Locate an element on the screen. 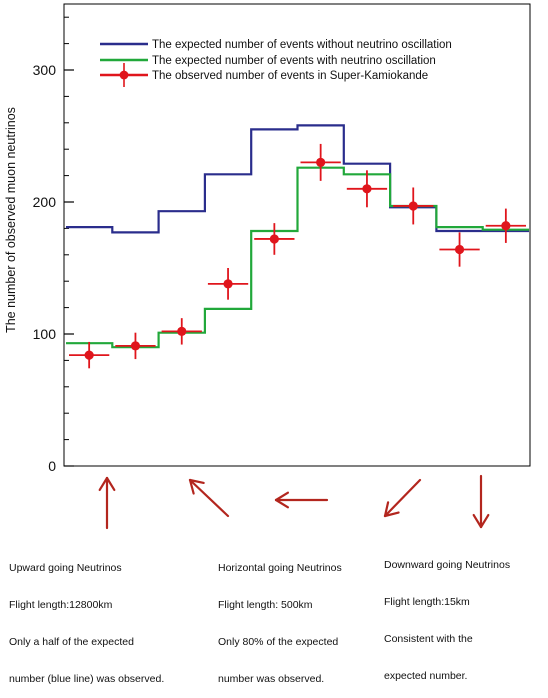 The height and width of the screenshot is (698, 548). y-tick-label: 100 is located at coordinates (45, 334).